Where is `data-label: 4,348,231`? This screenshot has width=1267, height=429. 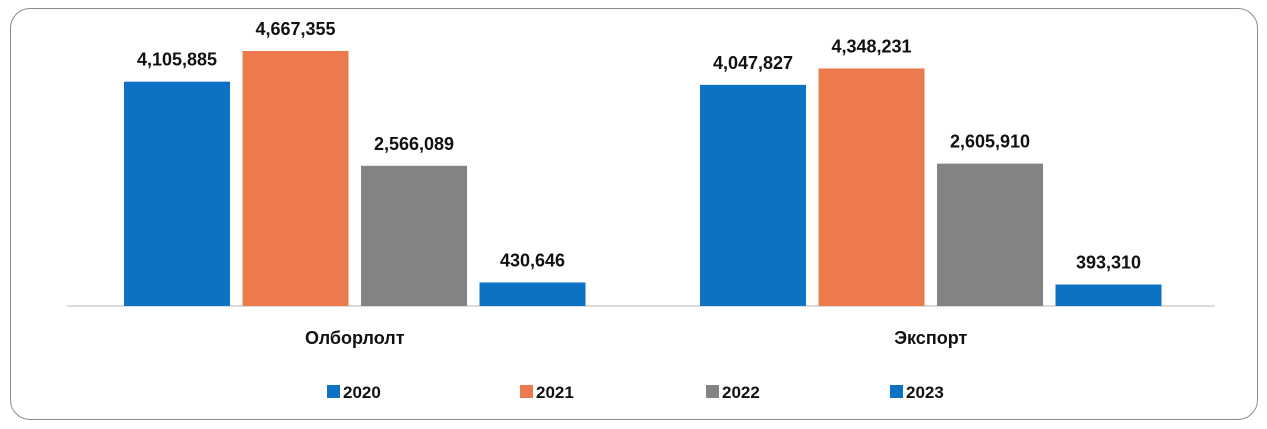 data-label: 4,348,231 is located at coordinates (871, 46).